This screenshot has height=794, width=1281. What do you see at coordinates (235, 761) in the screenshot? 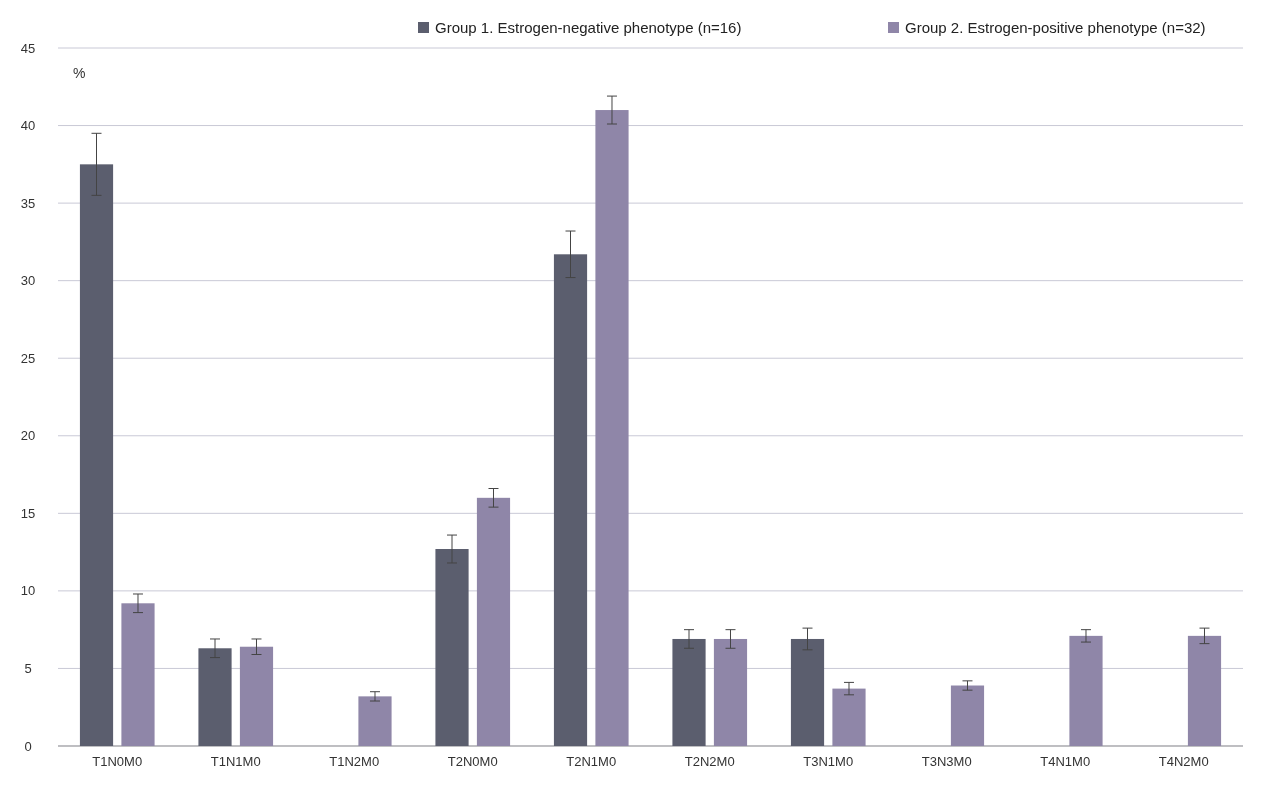
I see `x-tick-label: T1N1M0` at bounding box center [235, 761].